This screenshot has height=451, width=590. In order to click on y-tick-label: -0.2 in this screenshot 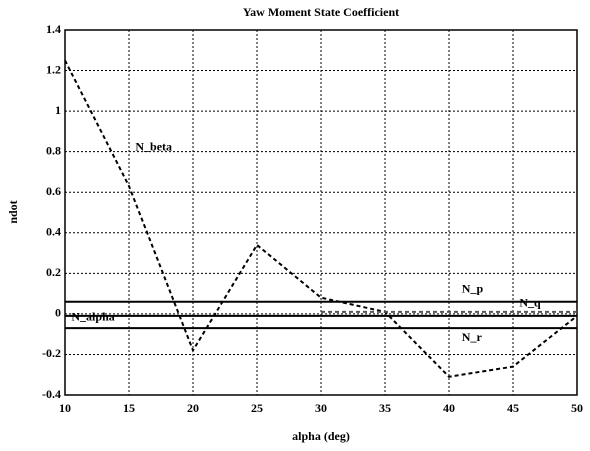, I will do `click(51, 353)`.